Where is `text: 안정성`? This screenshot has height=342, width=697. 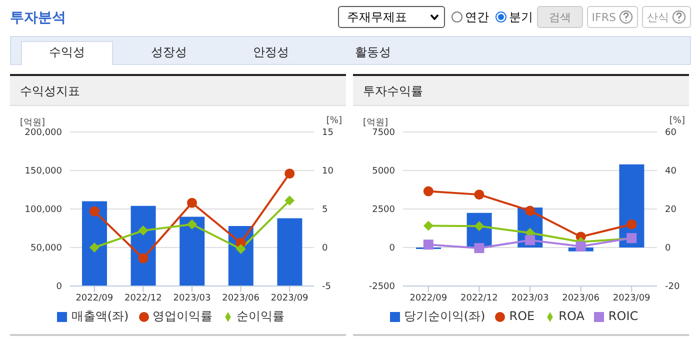
text: 안정성 is located at coordinates (271, 52).